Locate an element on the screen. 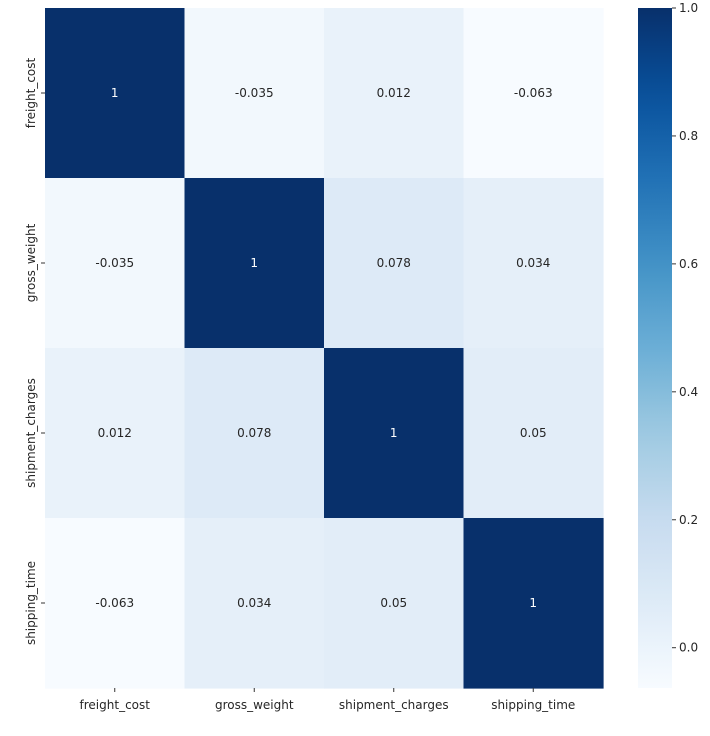  colorbar-tick-label: 0.0 is located at coordinates (688, 648).